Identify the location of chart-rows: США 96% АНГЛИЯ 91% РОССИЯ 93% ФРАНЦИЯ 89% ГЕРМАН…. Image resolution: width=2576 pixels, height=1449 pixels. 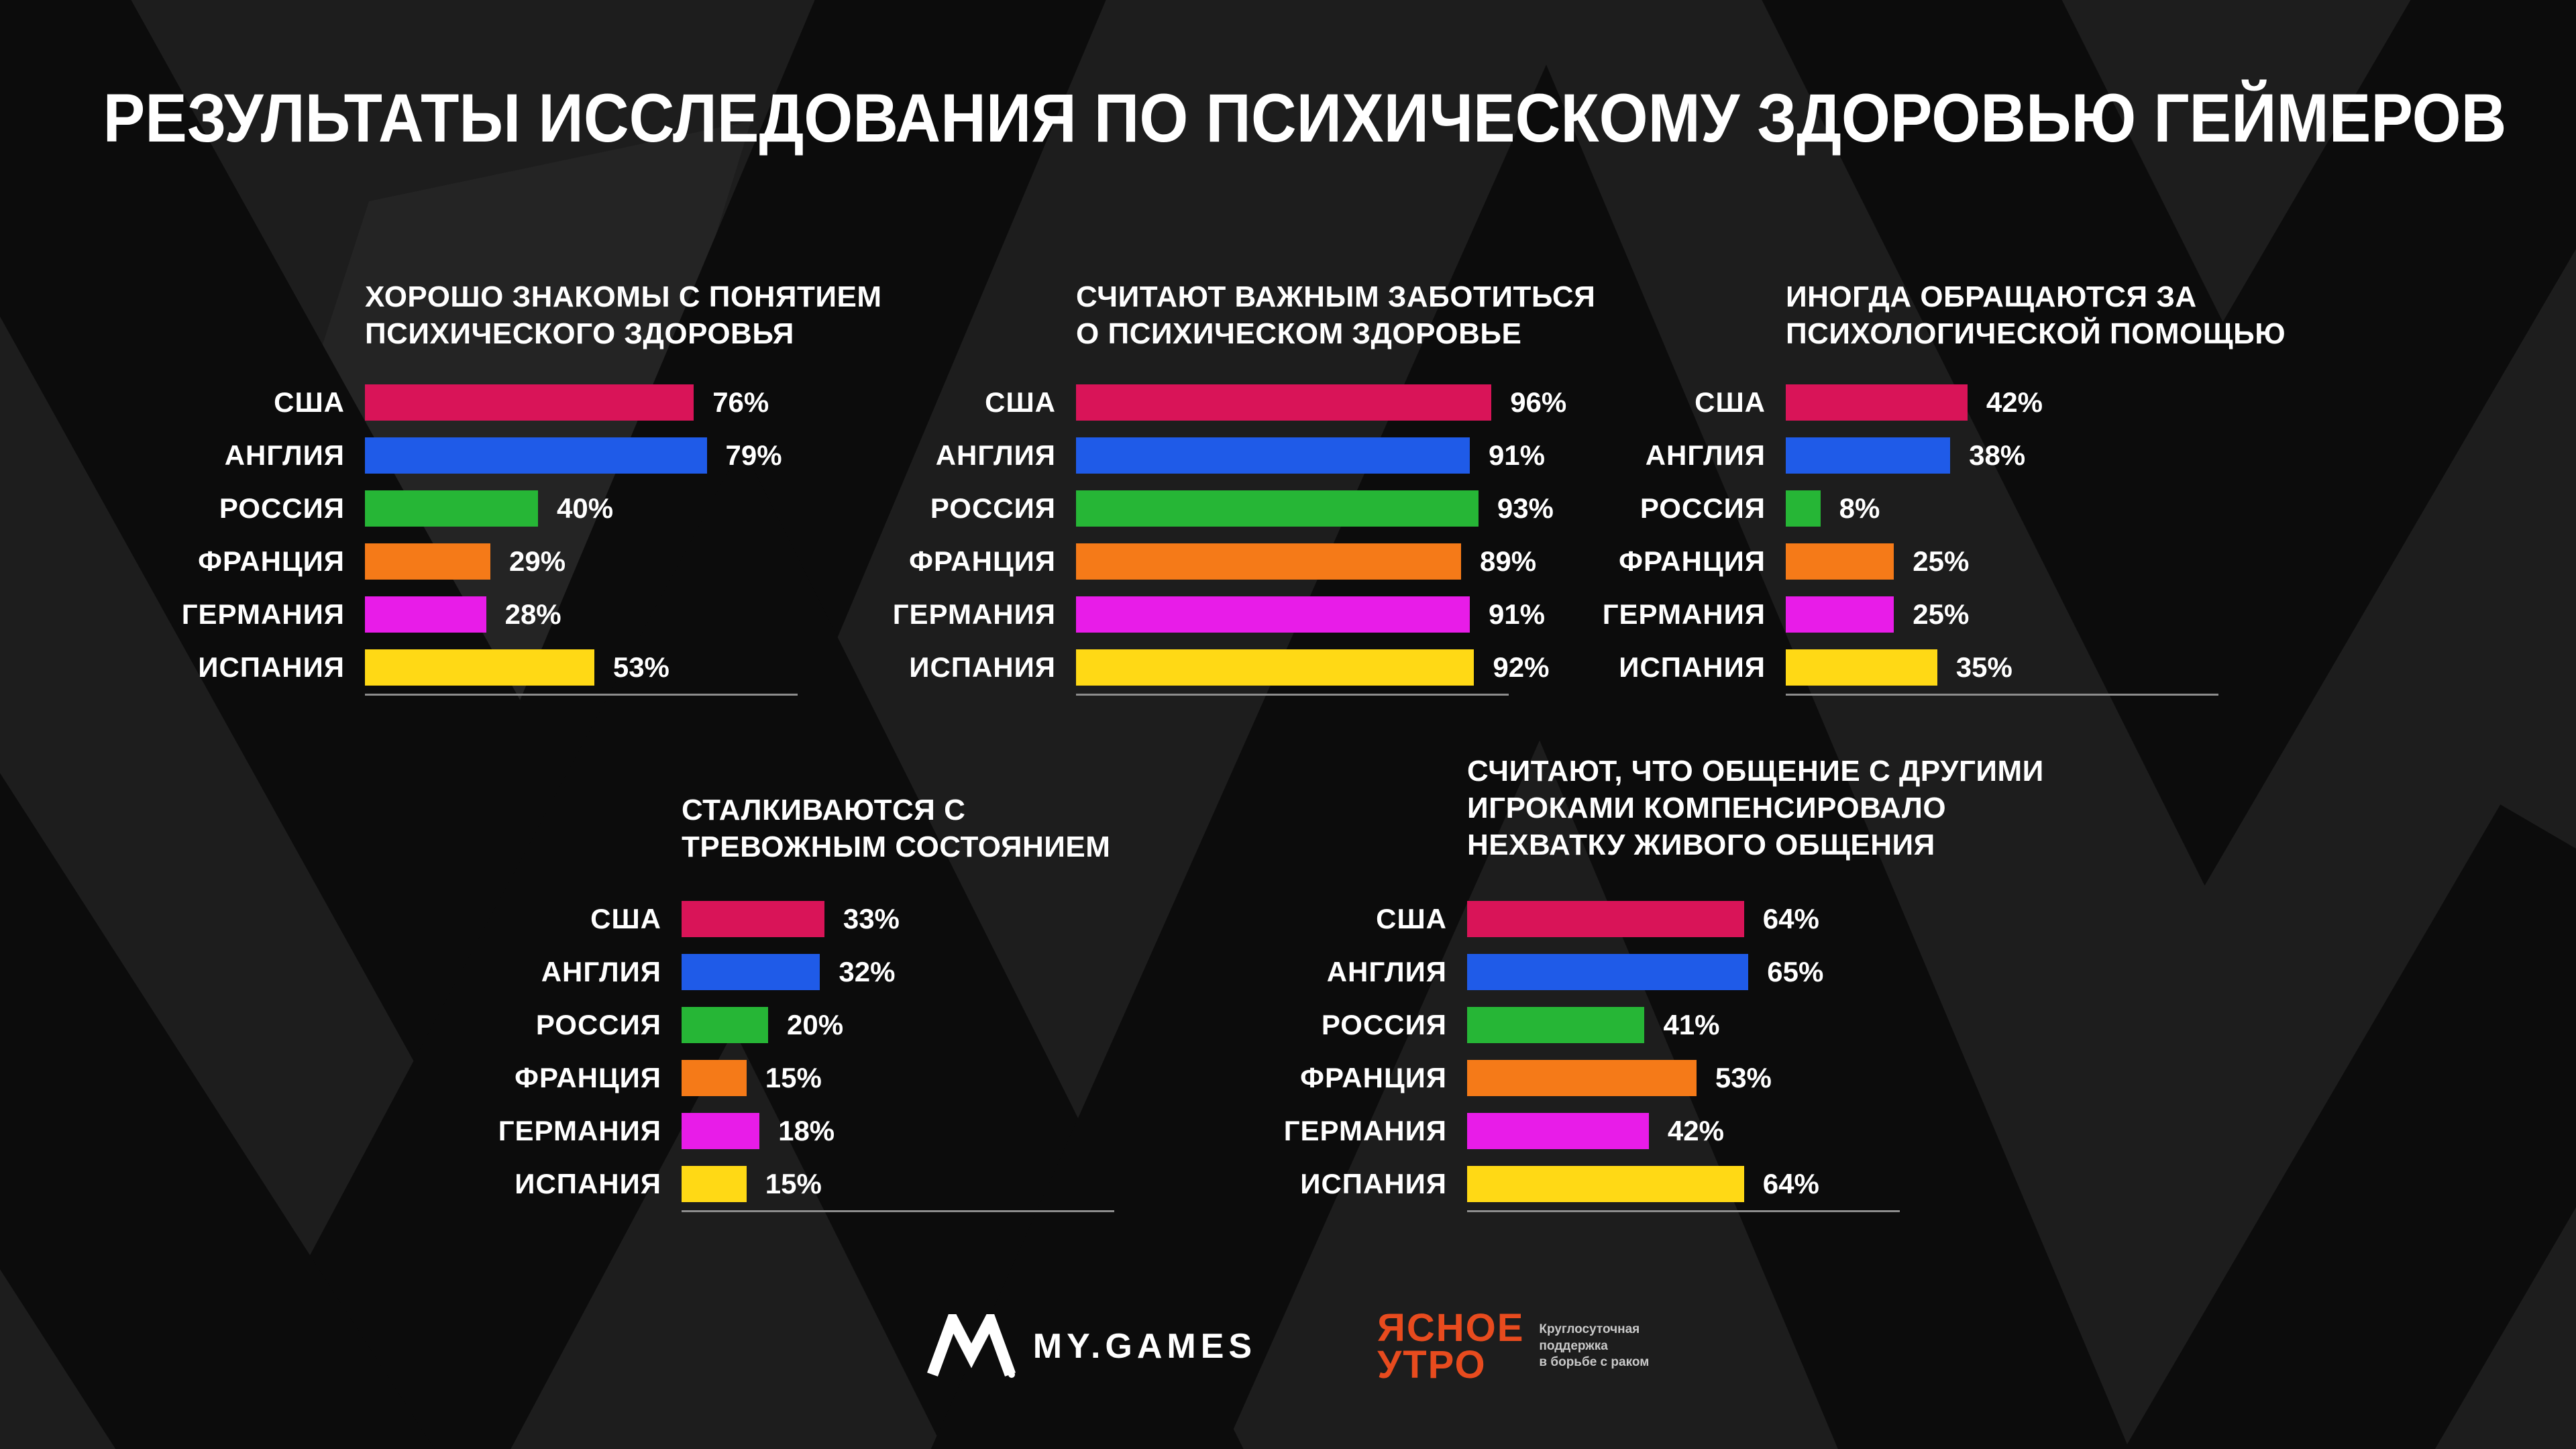
(1187, 536).